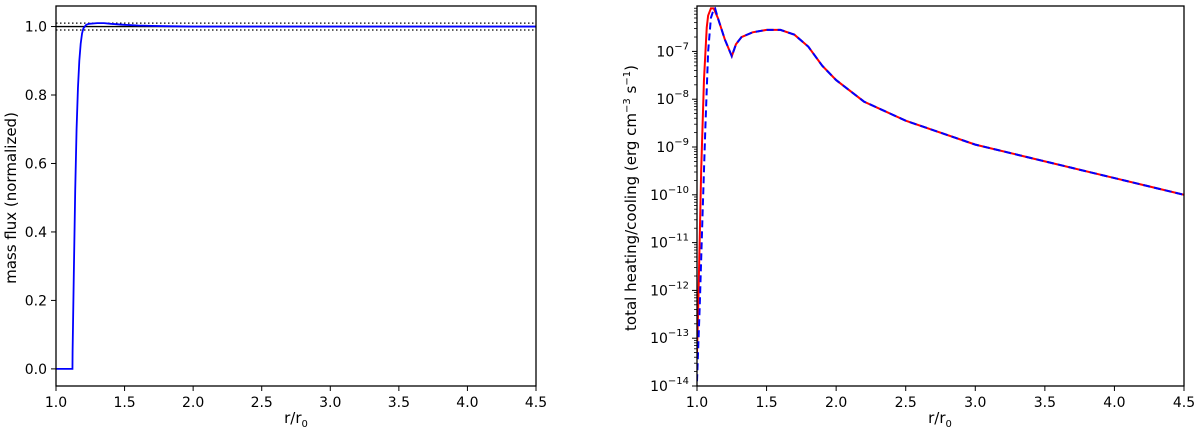  I want to click on y-tick-label: 10⁻⁸, so click(672, 98).